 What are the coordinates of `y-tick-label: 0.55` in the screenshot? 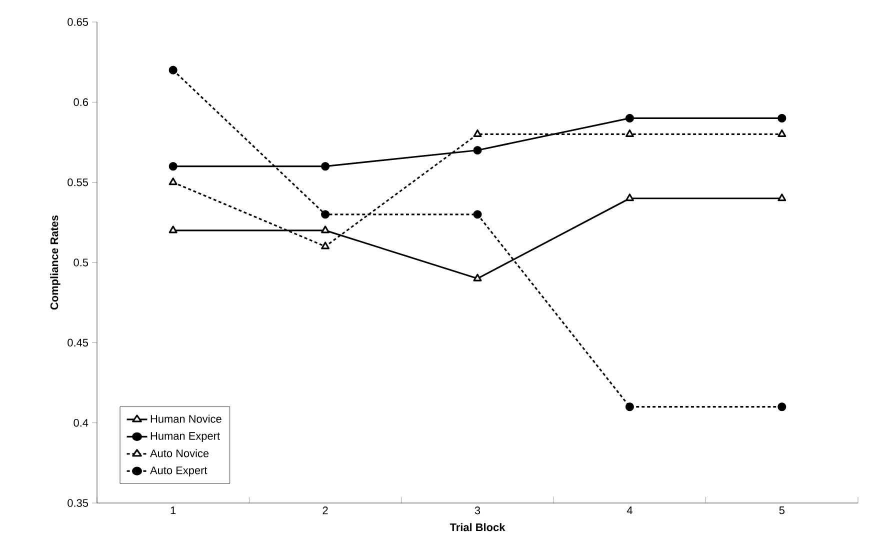 It's located at (78, 182).